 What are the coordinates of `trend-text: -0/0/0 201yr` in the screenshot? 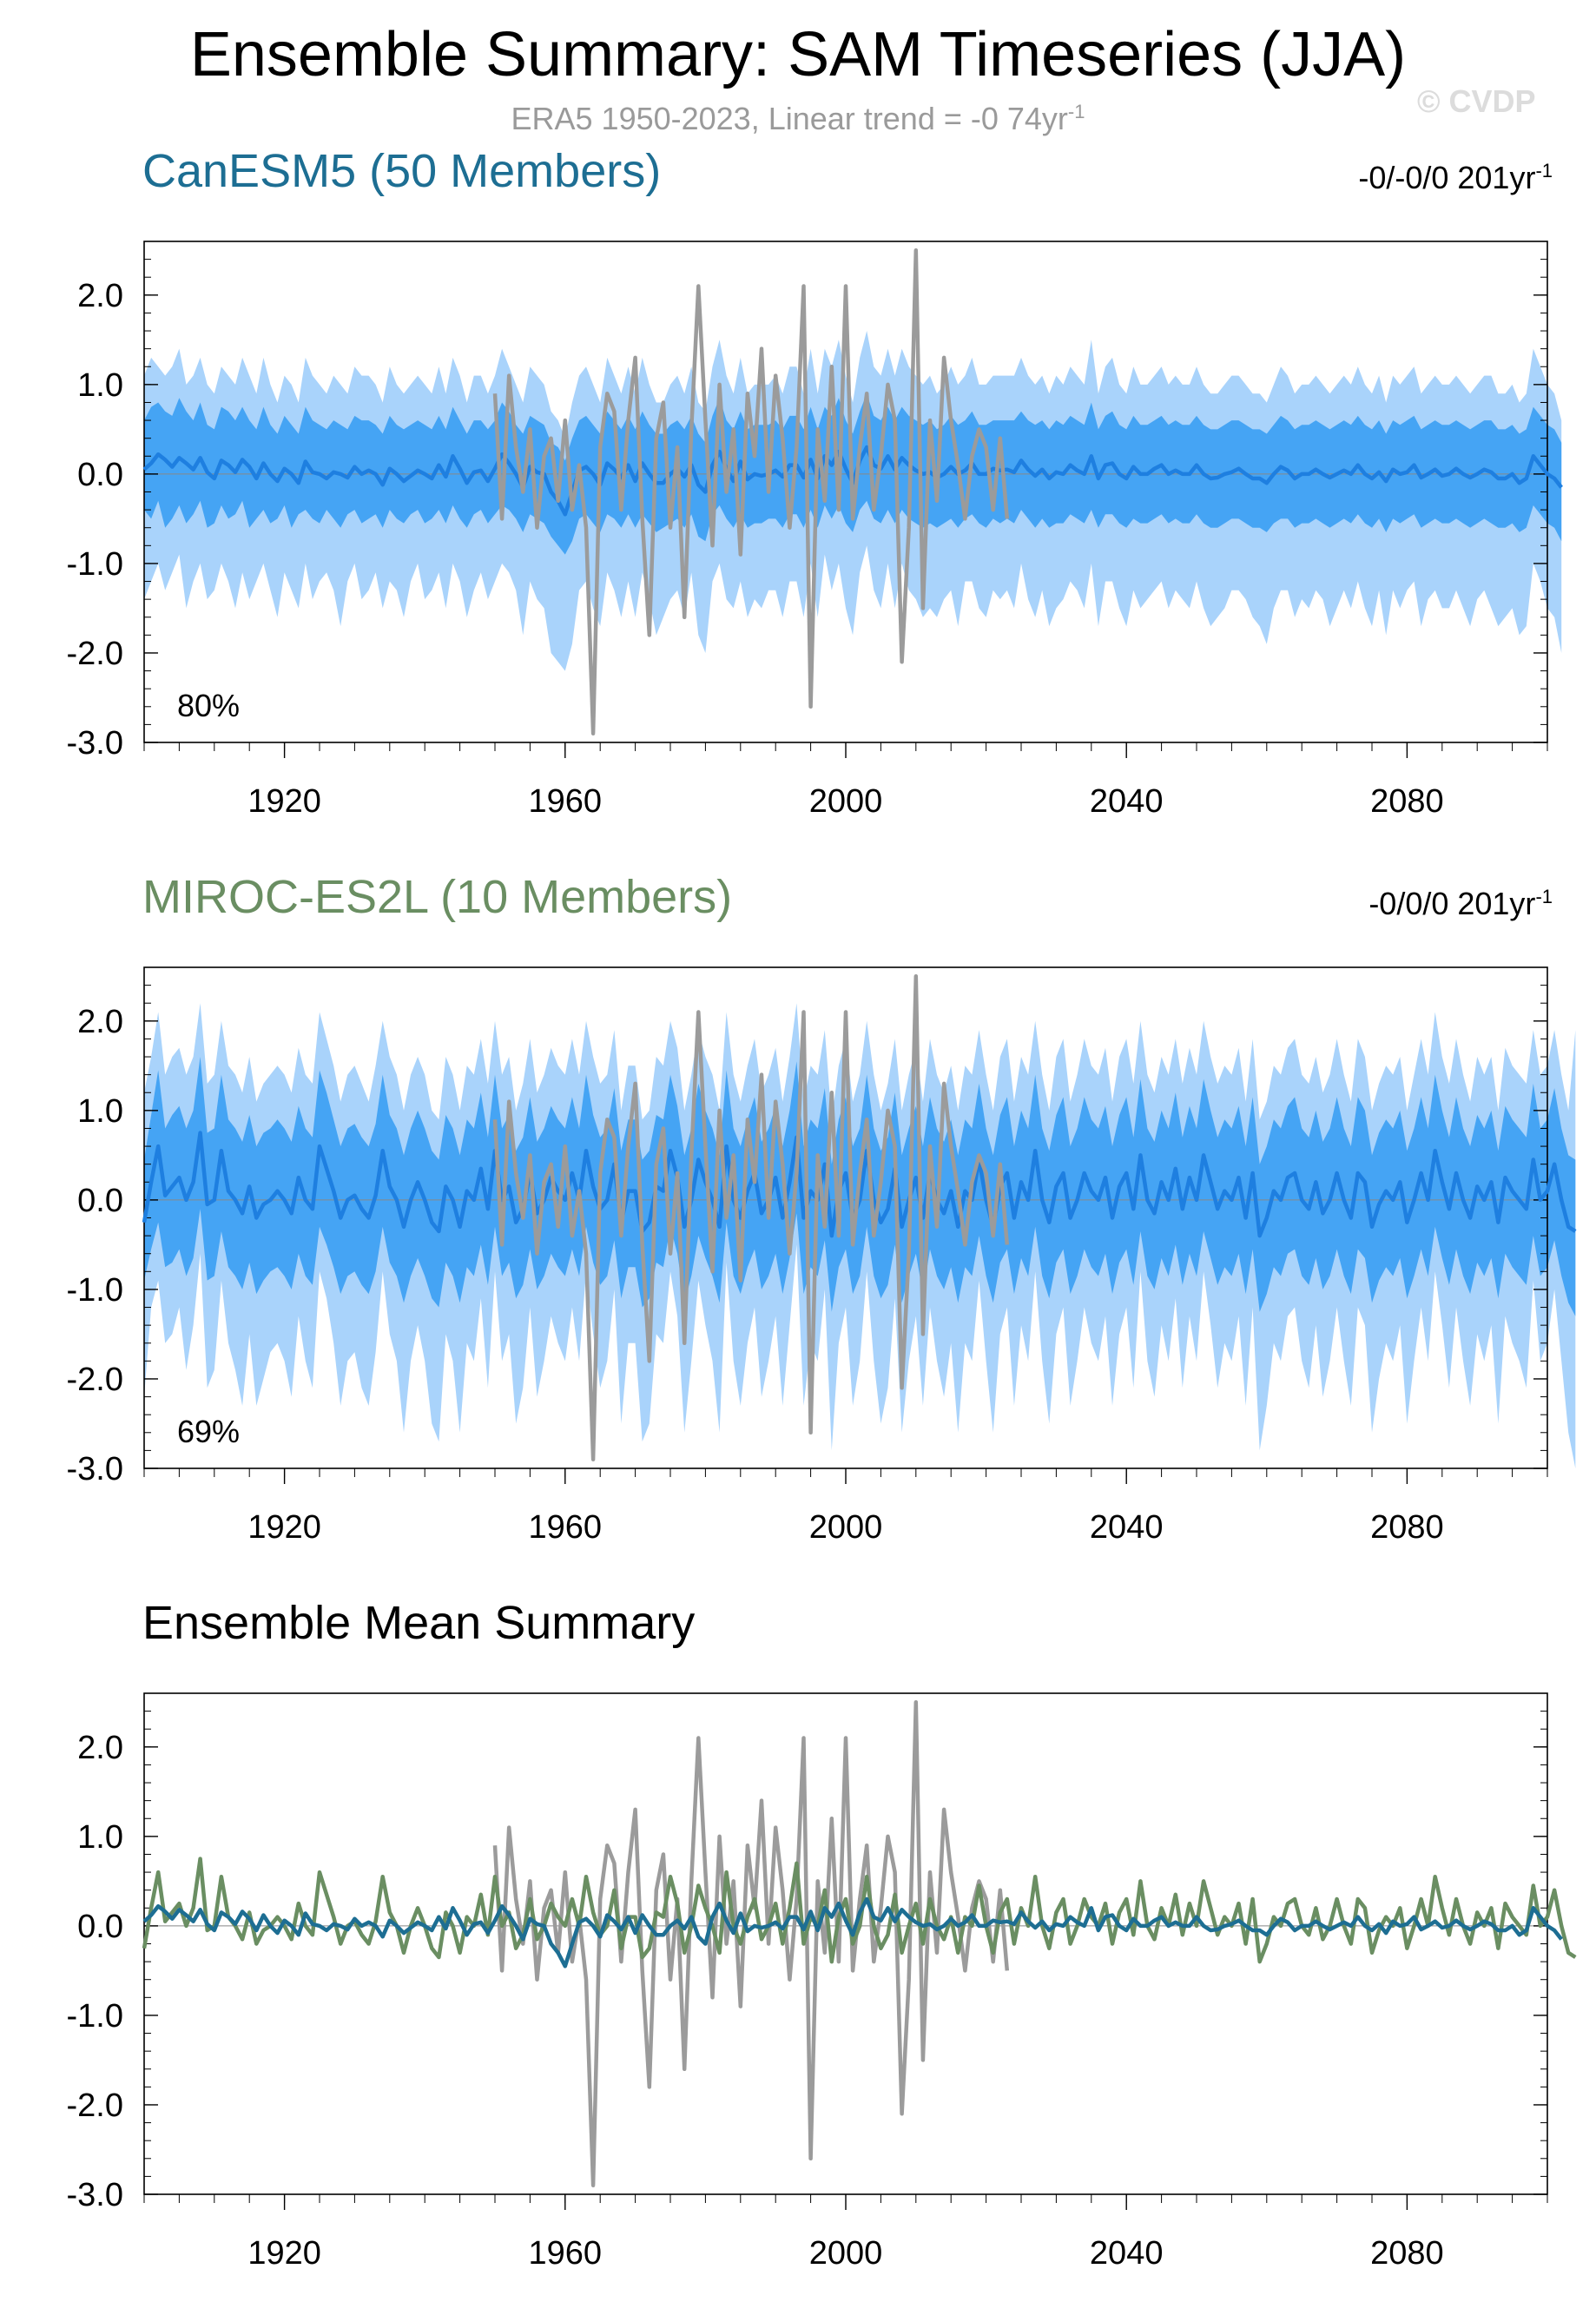 It's located at (1452, 903).